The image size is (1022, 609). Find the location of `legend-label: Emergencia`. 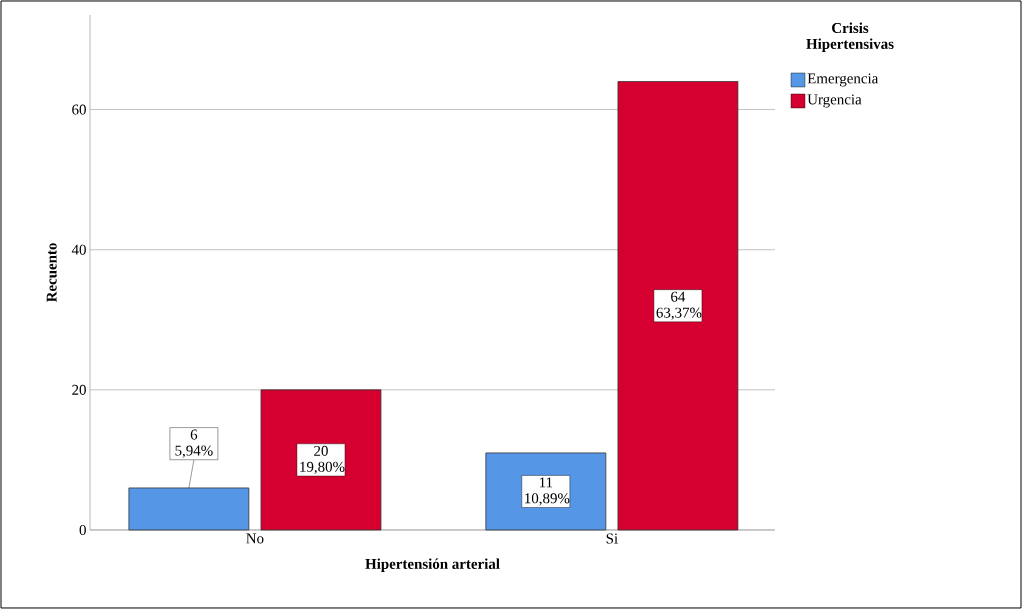

legend-label: Emergencia is located at coordinates (843, 80).